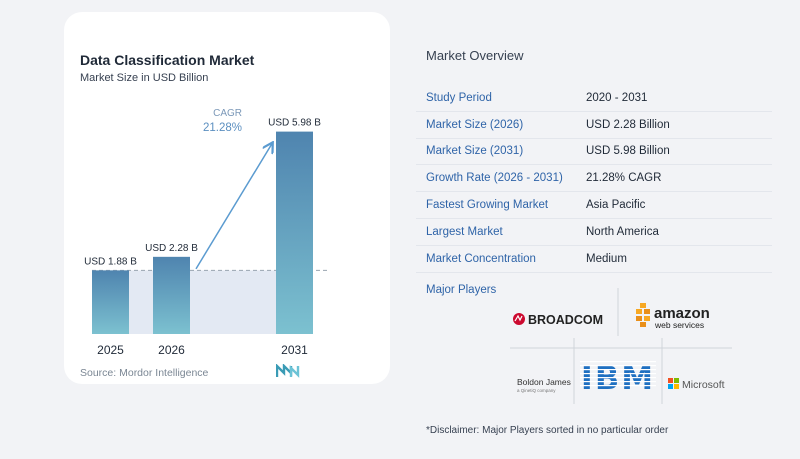 The image size is (800, 459). Describe the element at coordinates (202, 302) in the screenshot. I see `growth-band` at that location.